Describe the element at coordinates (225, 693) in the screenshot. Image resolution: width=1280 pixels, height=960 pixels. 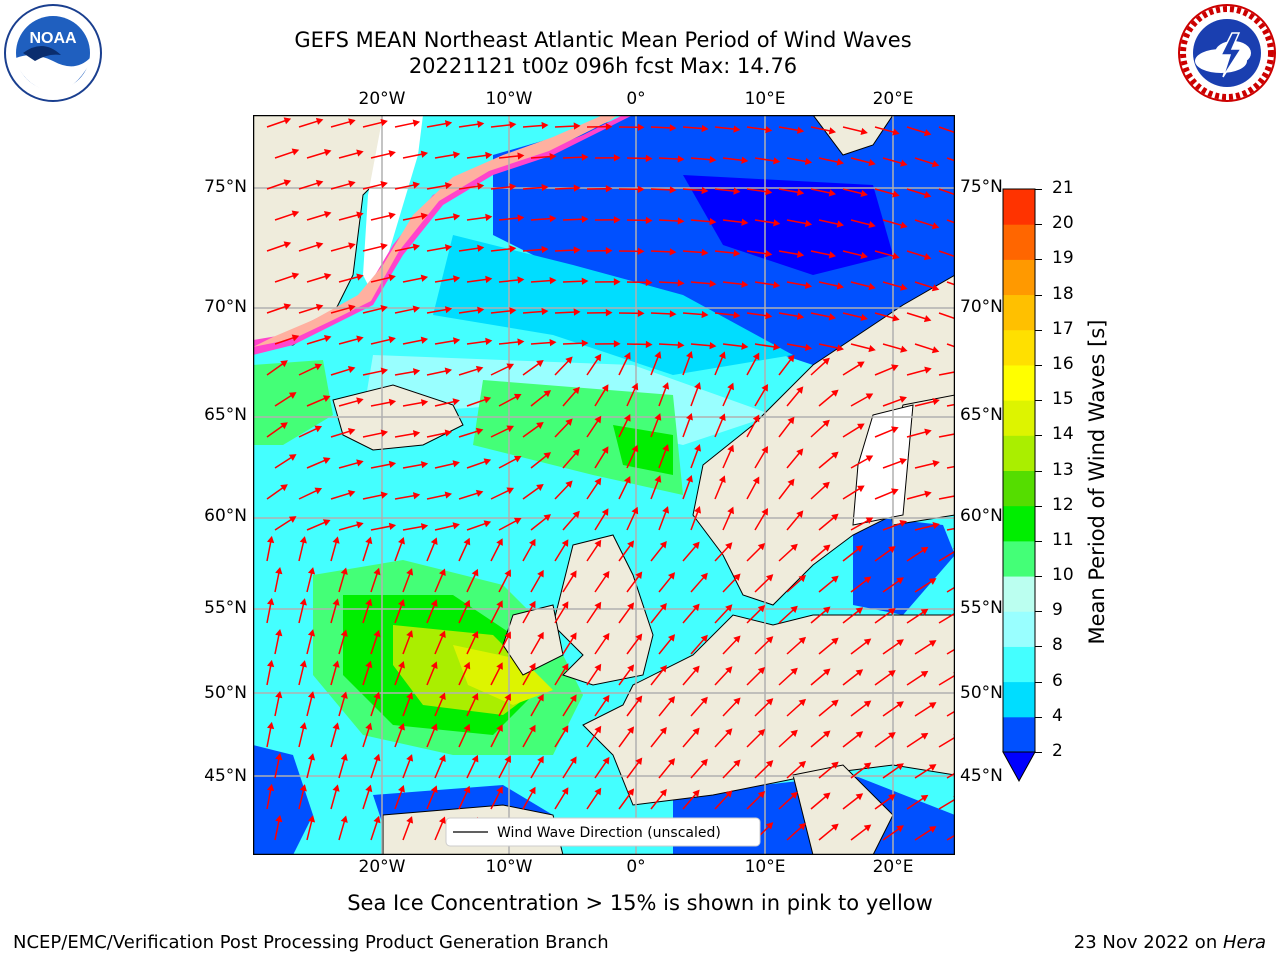
I see `lat-label-50n-left: 50°N` at that location.